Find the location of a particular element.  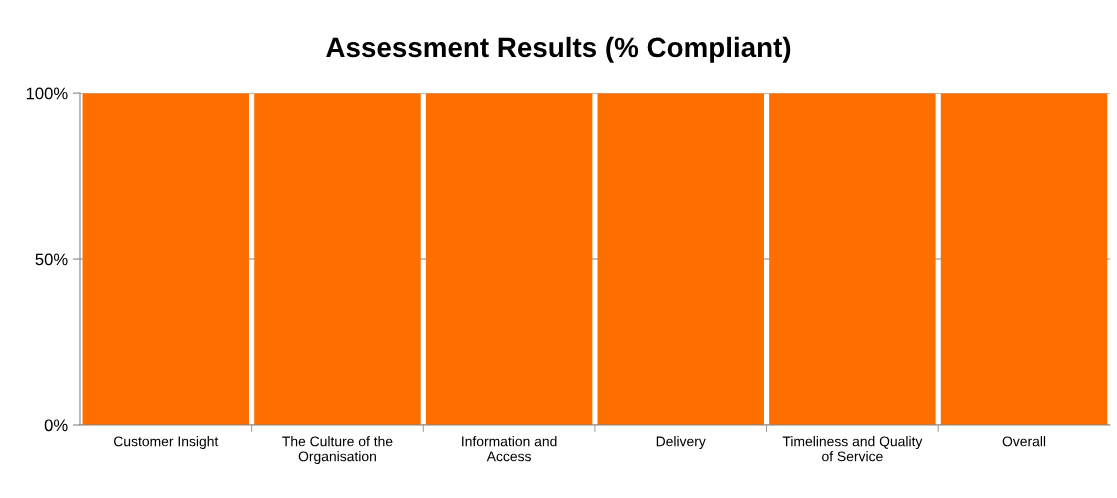

x-tick-label: Delivery is located at coordinates (681, 443).